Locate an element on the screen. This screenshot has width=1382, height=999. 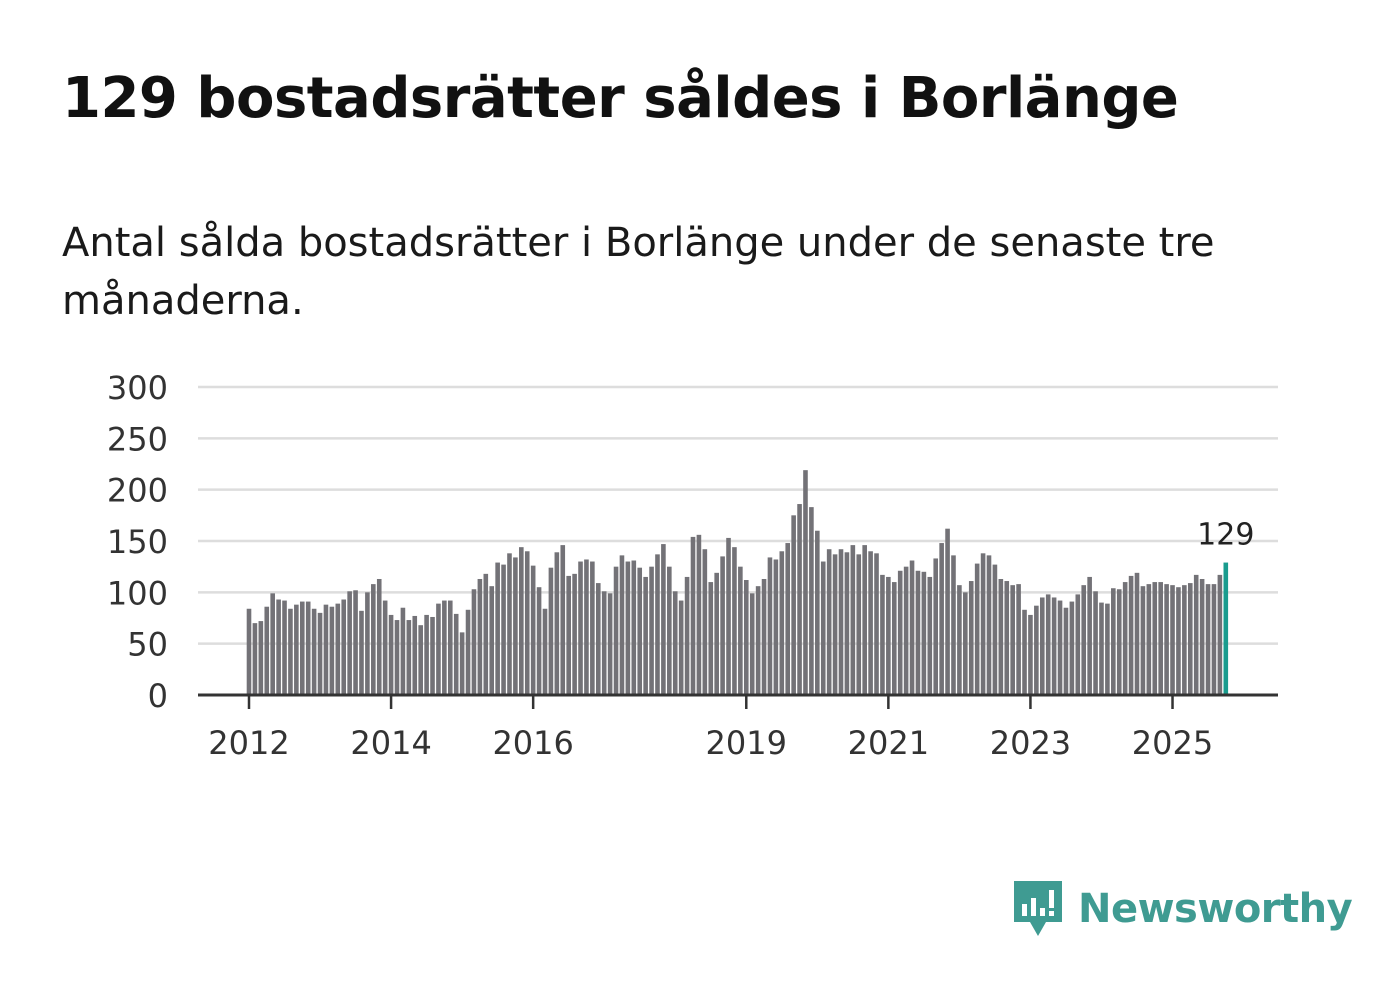
y-tick-label: 50 is located at coordinates (147, 645).